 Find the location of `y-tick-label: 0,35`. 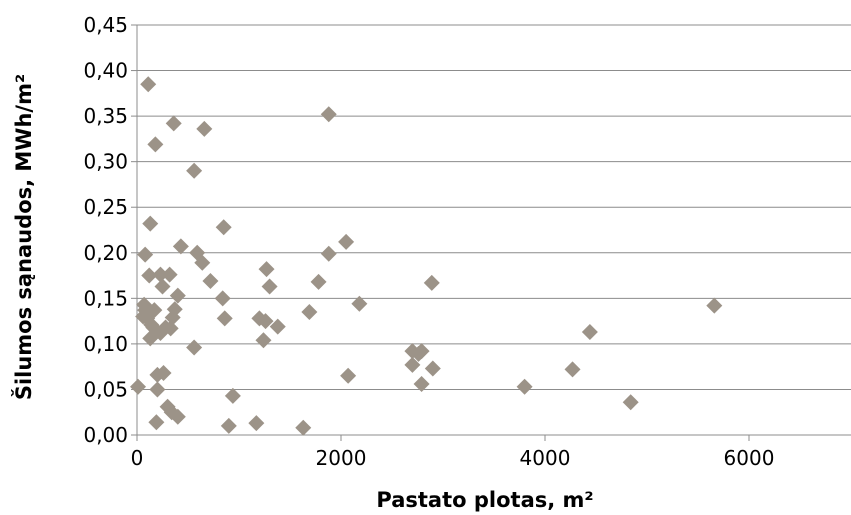

y-tick-label: 0,35 is located at coordinates (105, 116).